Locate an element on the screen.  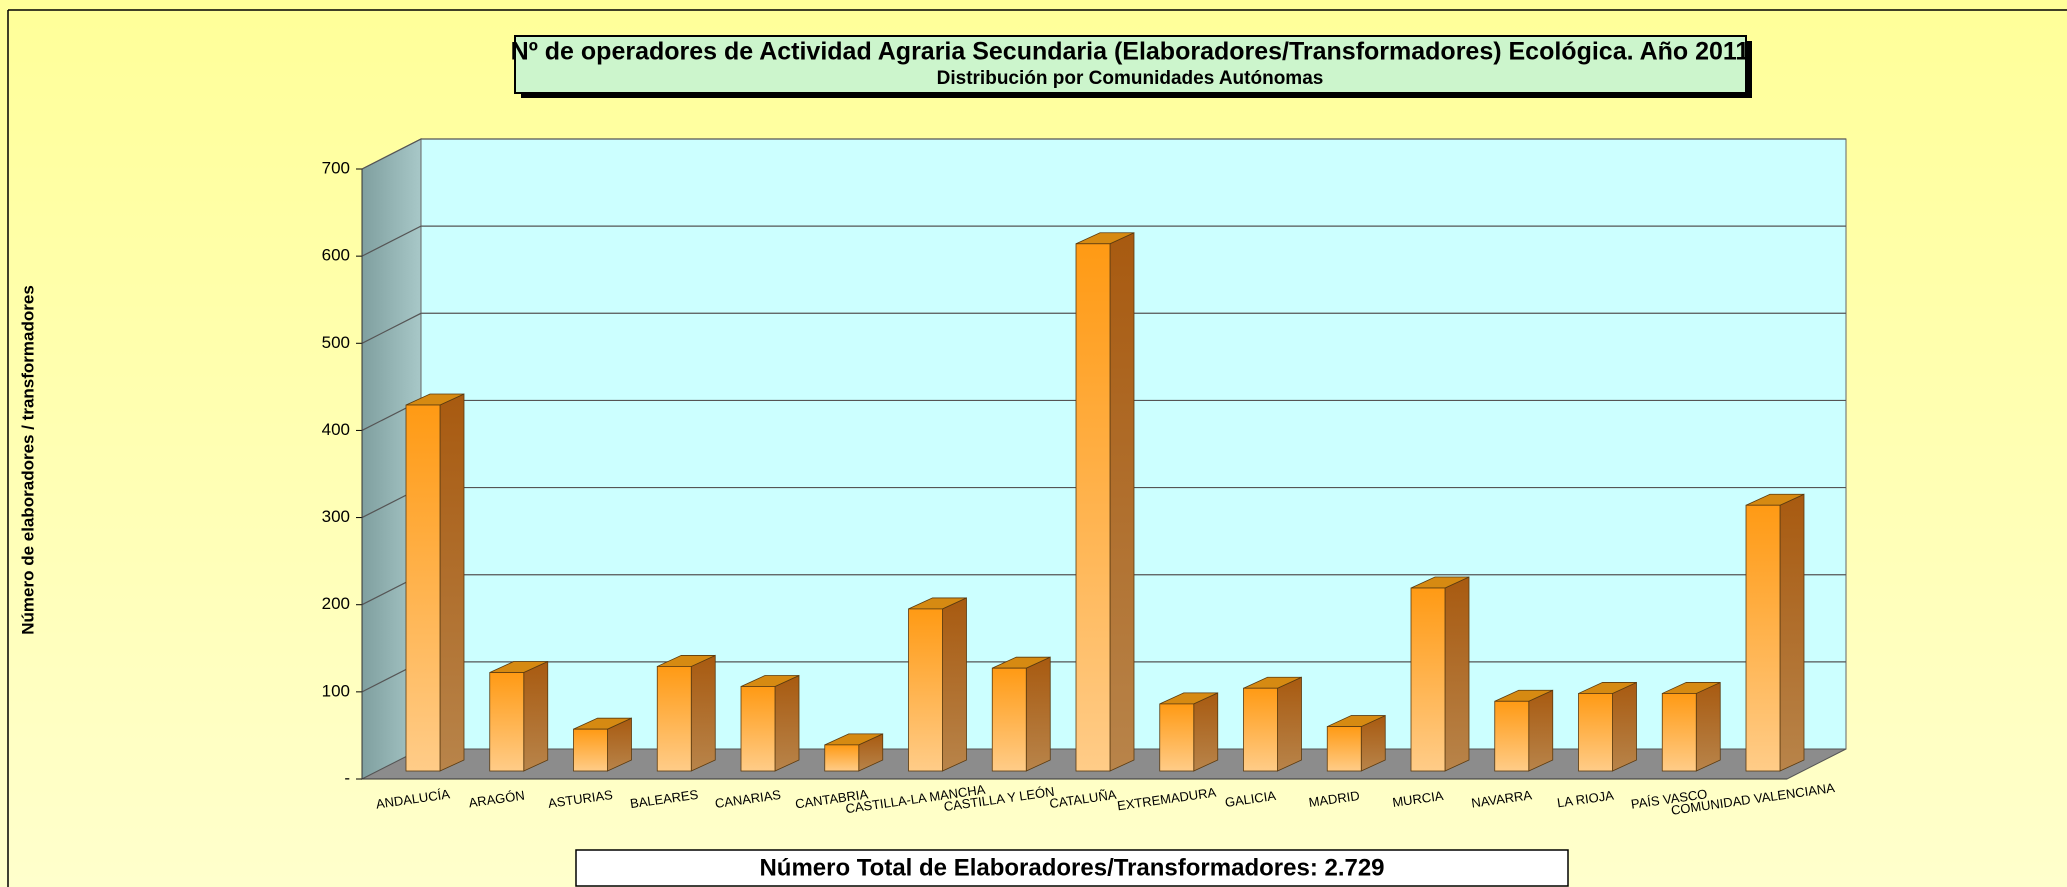
chart-subtitle: Distribución por Comunidades Autónomas is located at coordinates (1130, 78).